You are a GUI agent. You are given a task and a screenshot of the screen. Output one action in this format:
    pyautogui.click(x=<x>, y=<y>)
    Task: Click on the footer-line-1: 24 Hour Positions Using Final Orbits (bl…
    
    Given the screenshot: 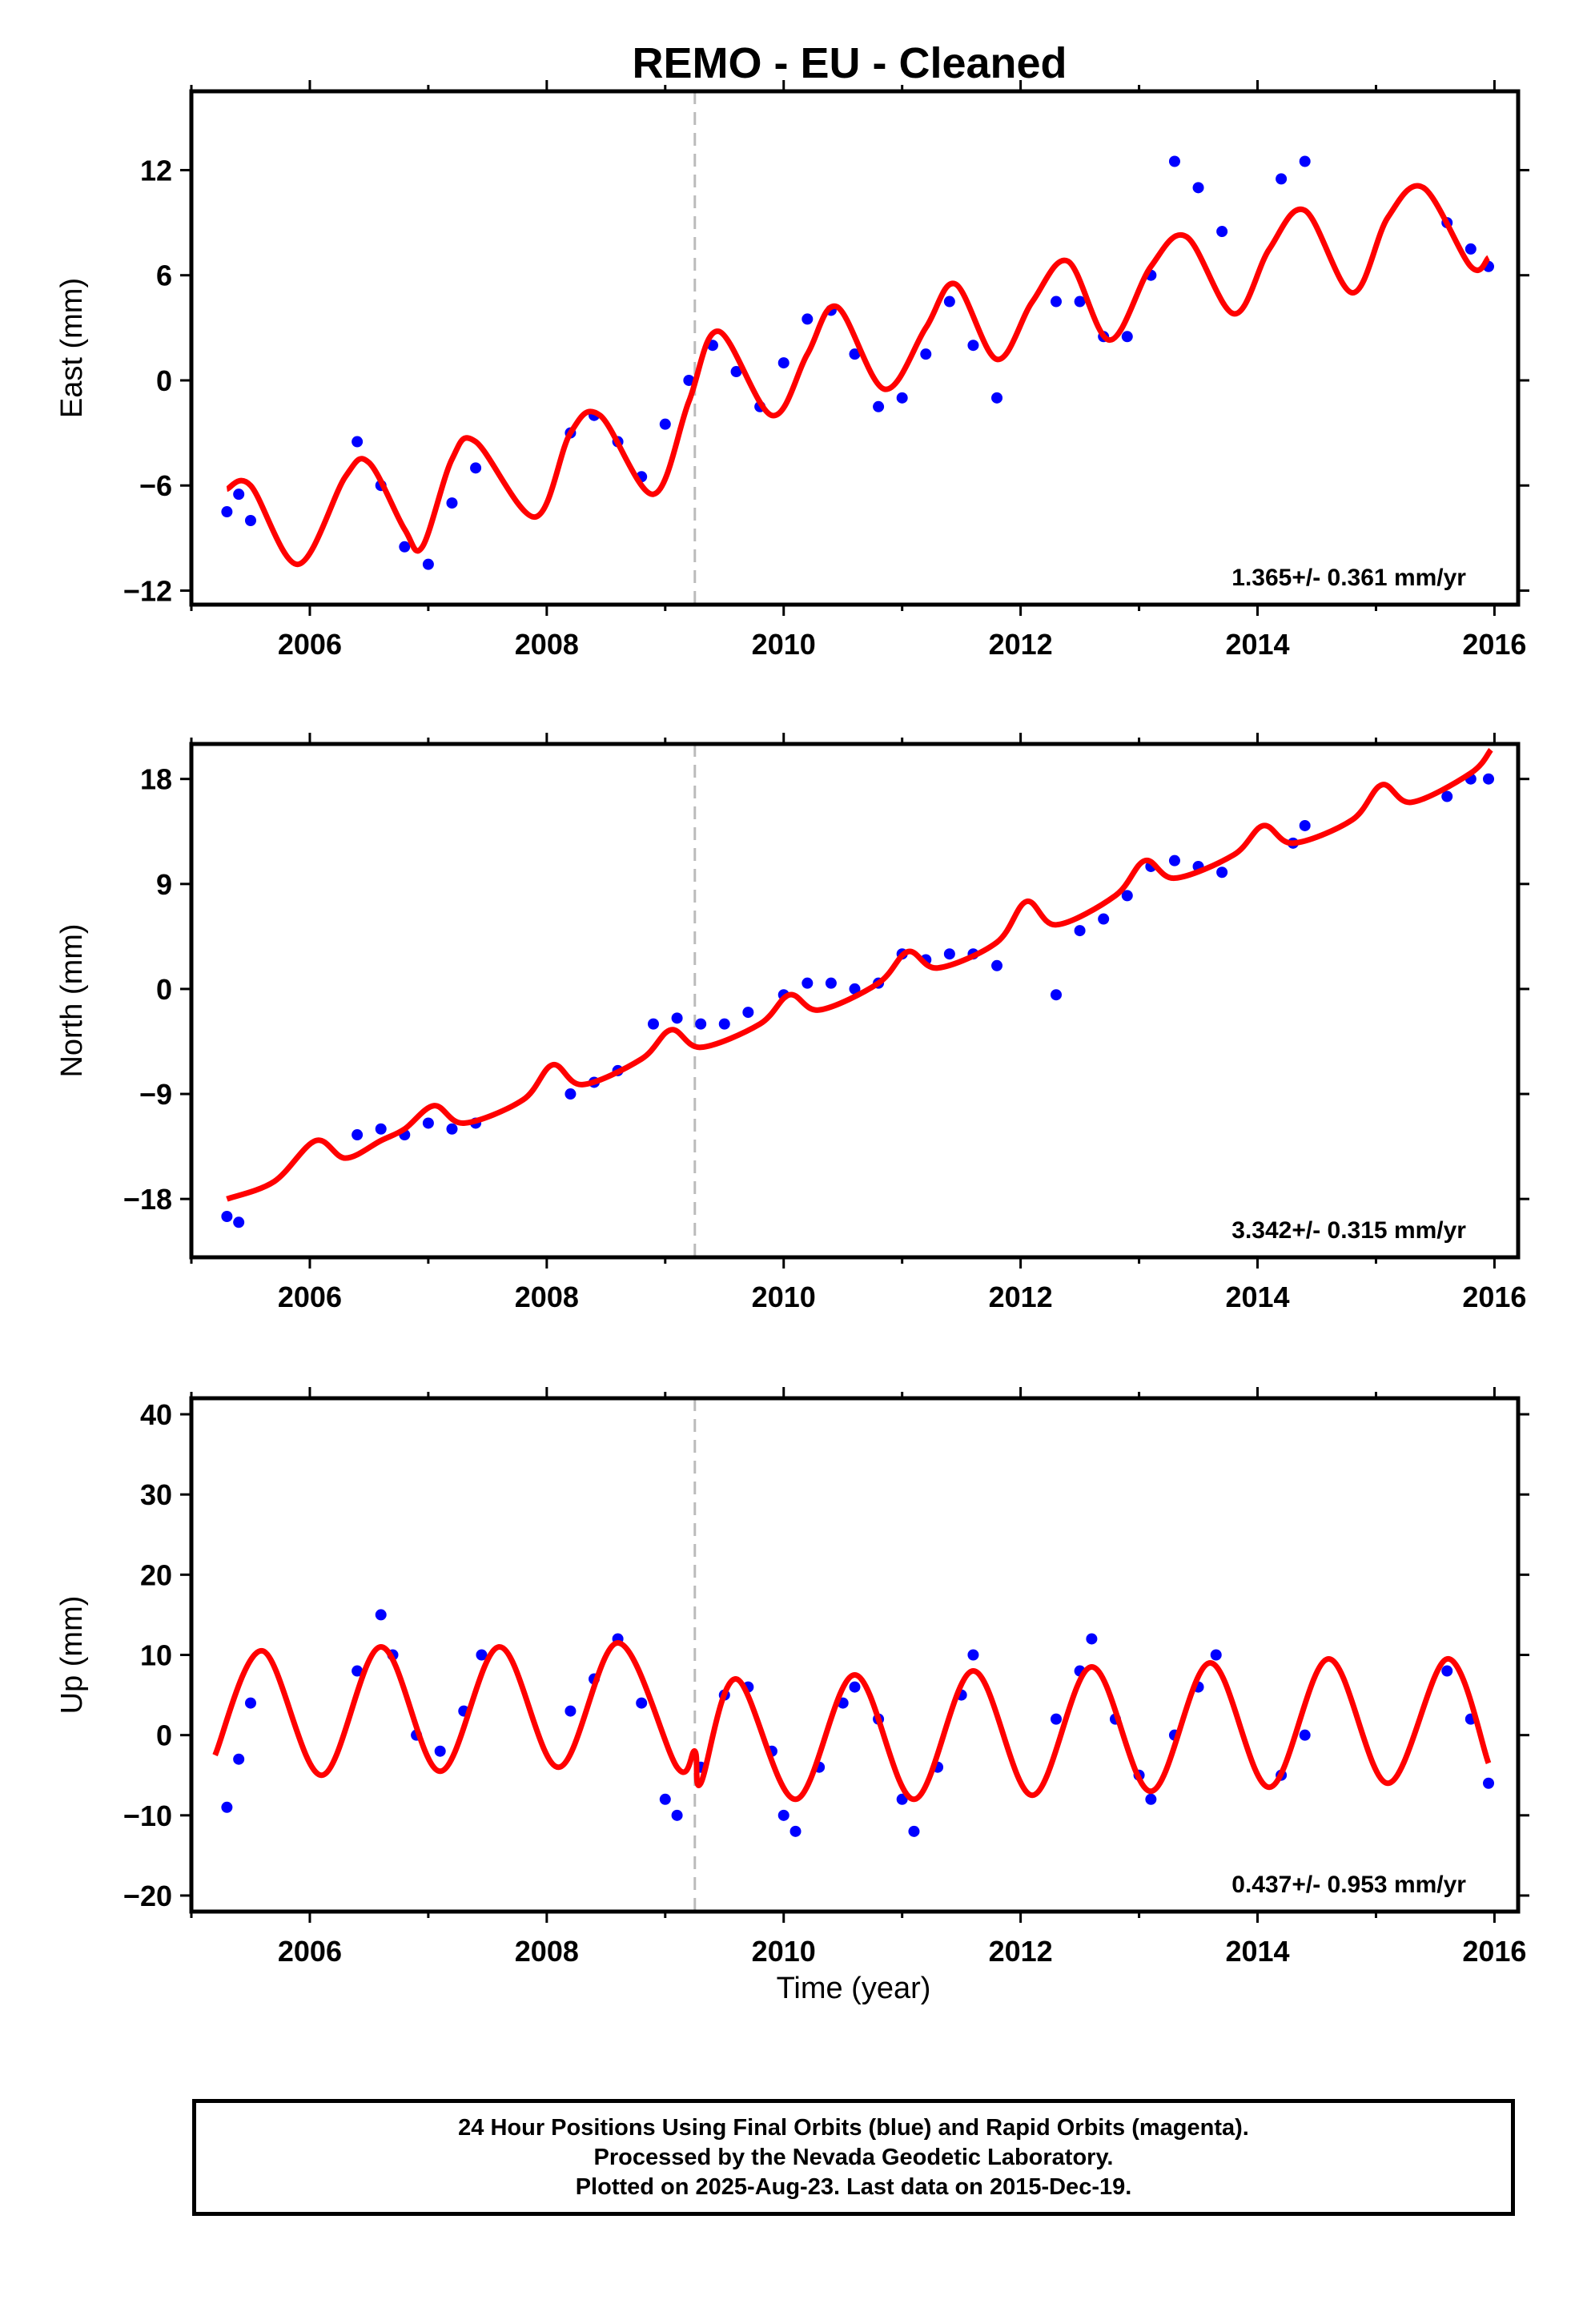 What is the action you would take?
    pyautogui.click(x=853, y=2127)
    